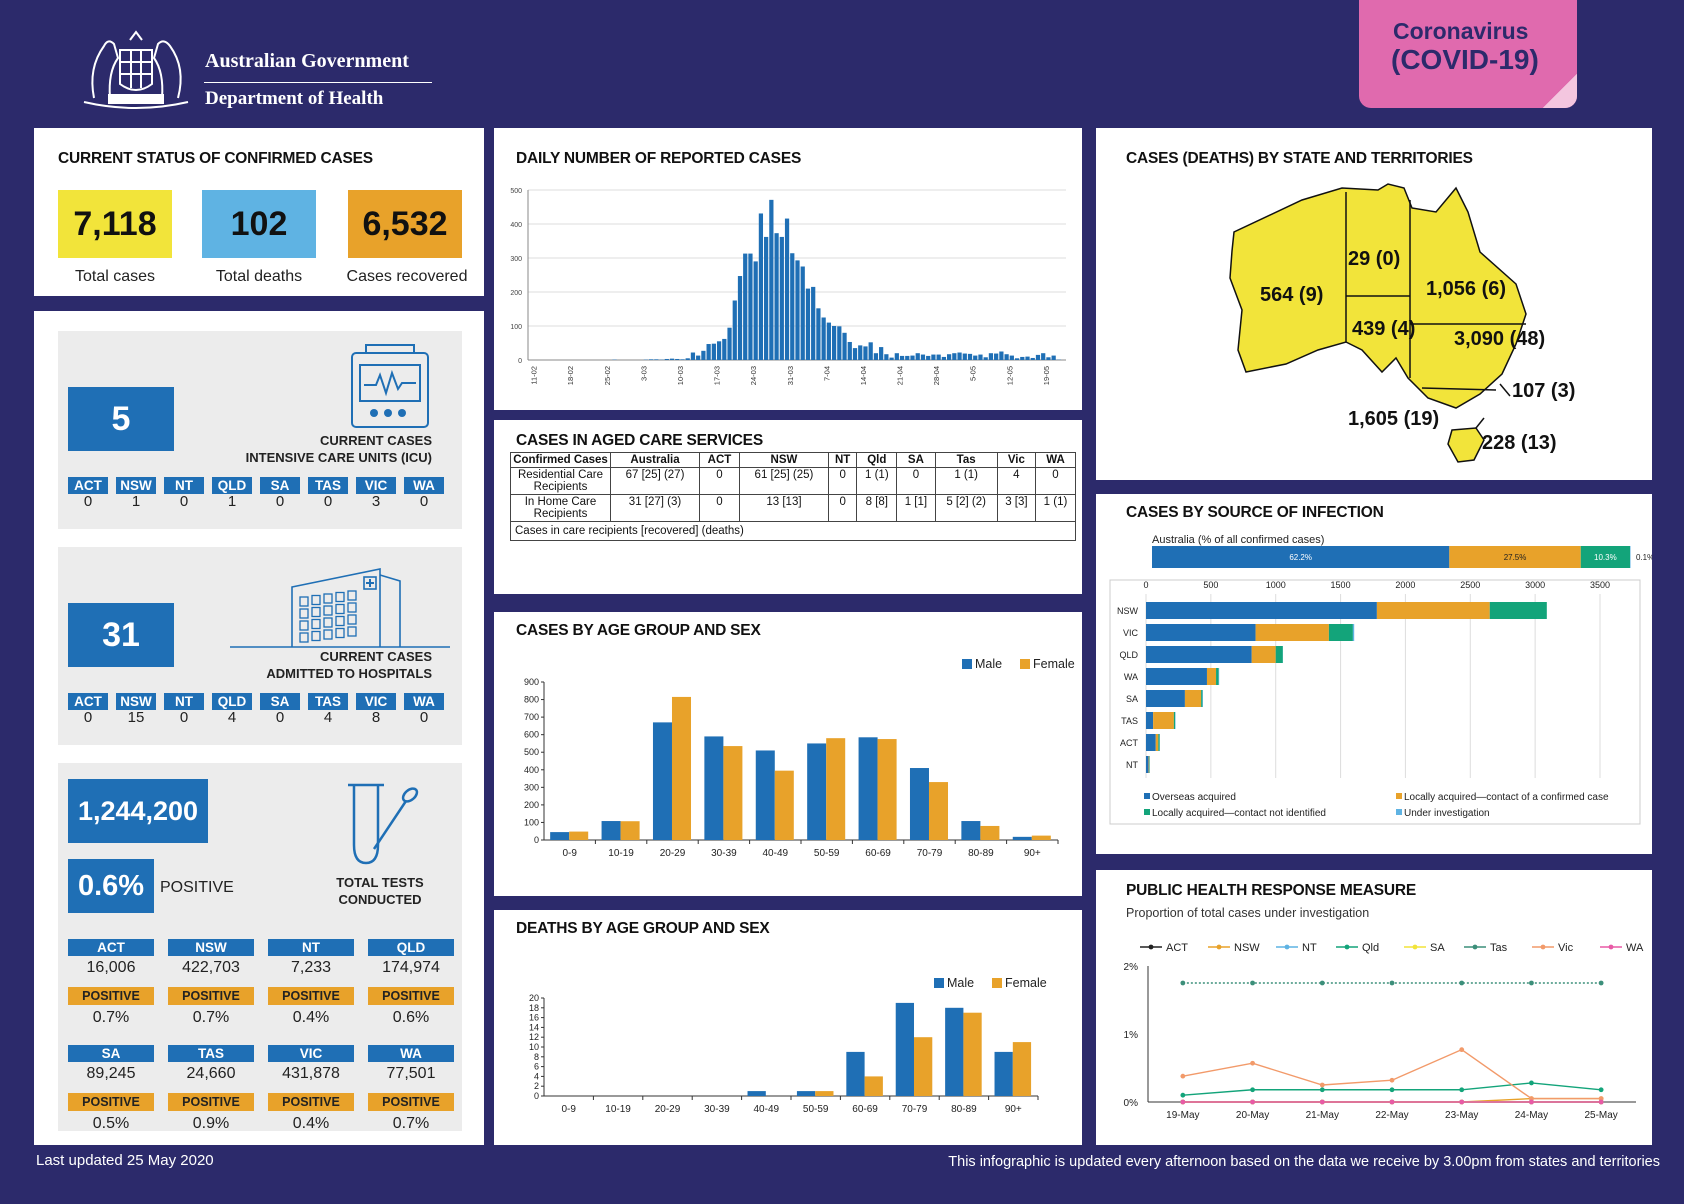  Describe the element at coordinates (717, 375) in the screenshot. I see `x-tick-label: 17-03` at that location.